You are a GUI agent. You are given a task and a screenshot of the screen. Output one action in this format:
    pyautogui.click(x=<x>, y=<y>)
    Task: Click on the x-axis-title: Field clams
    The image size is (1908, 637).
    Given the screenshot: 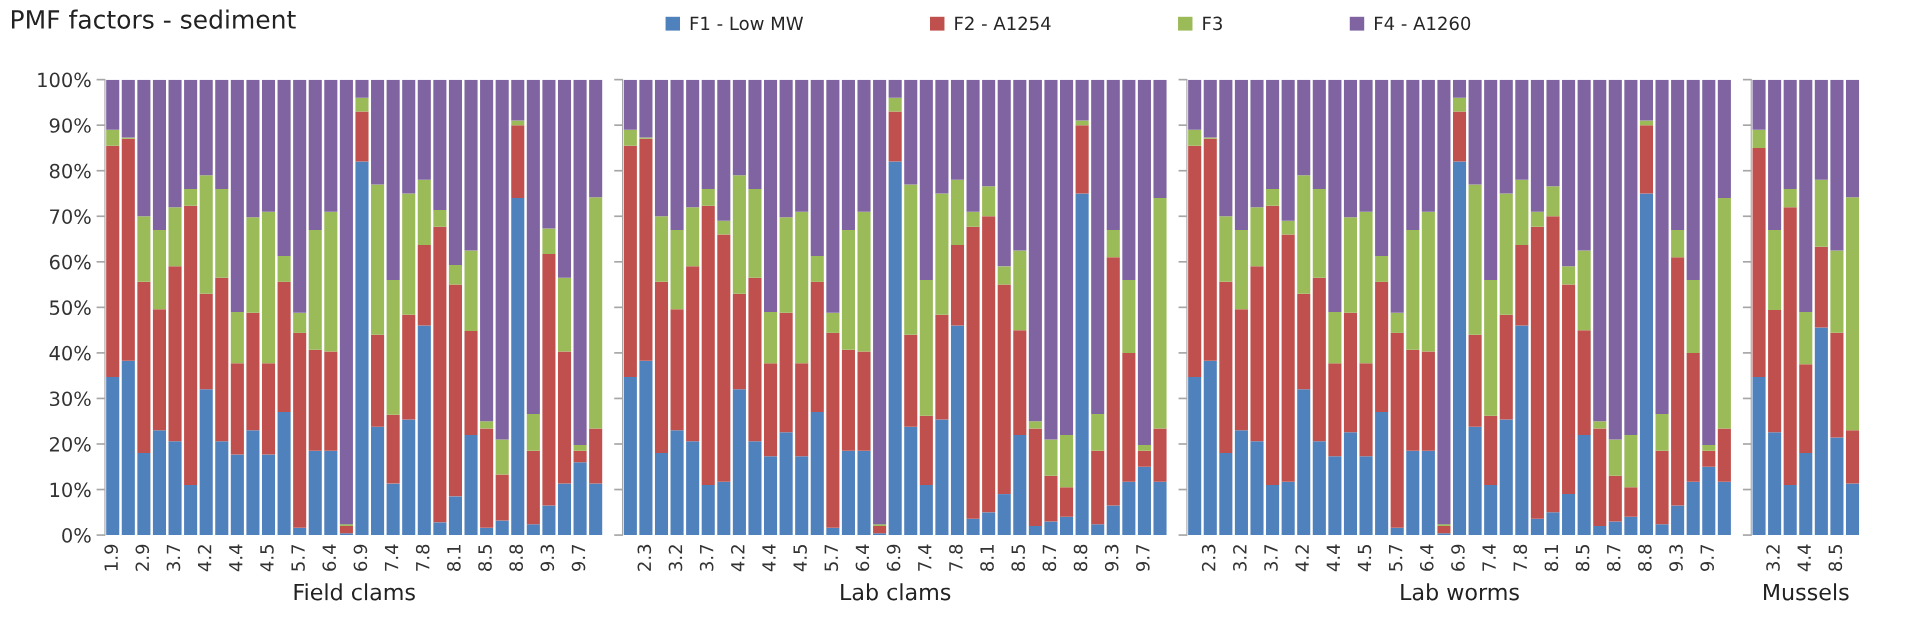 What is the action you would take?
    pyautogui.click(x=354, y=592)
    